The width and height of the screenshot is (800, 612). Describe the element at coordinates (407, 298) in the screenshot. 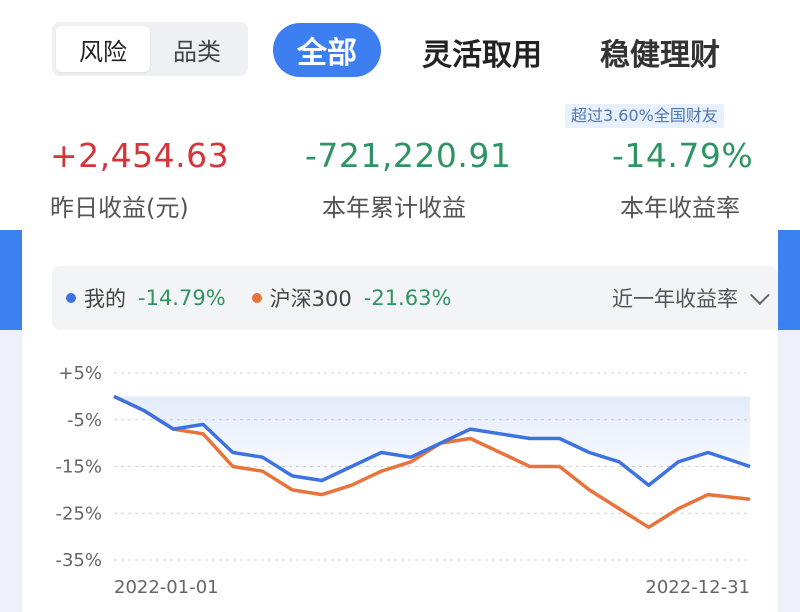

I see `legend-value-index: -21.63%` at that location.